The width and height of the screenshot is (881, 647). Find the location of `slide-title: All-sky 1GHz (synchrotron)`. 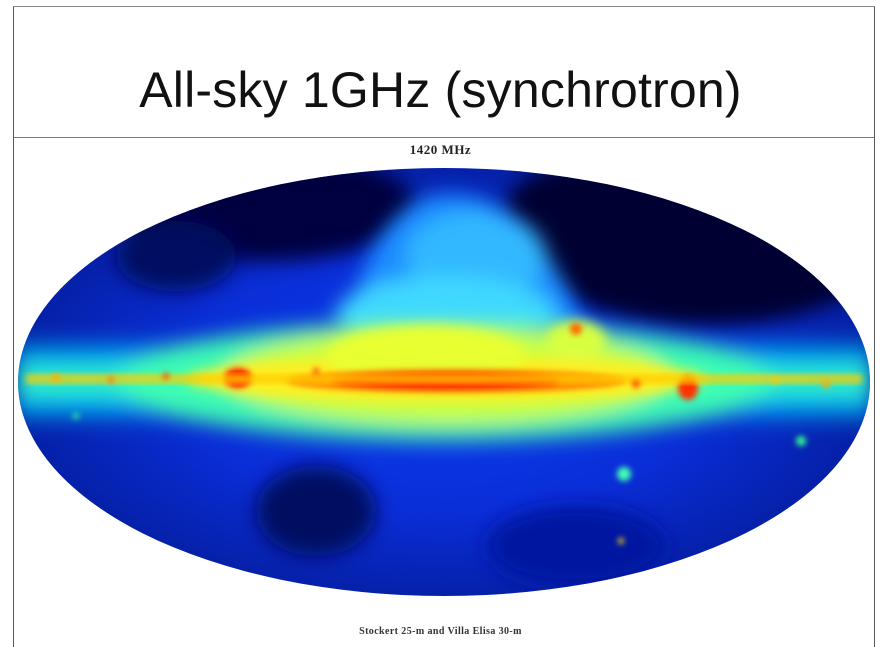

slide-title: All-sky 1GHz (synchrotron) is located at coordinates (440, 90).